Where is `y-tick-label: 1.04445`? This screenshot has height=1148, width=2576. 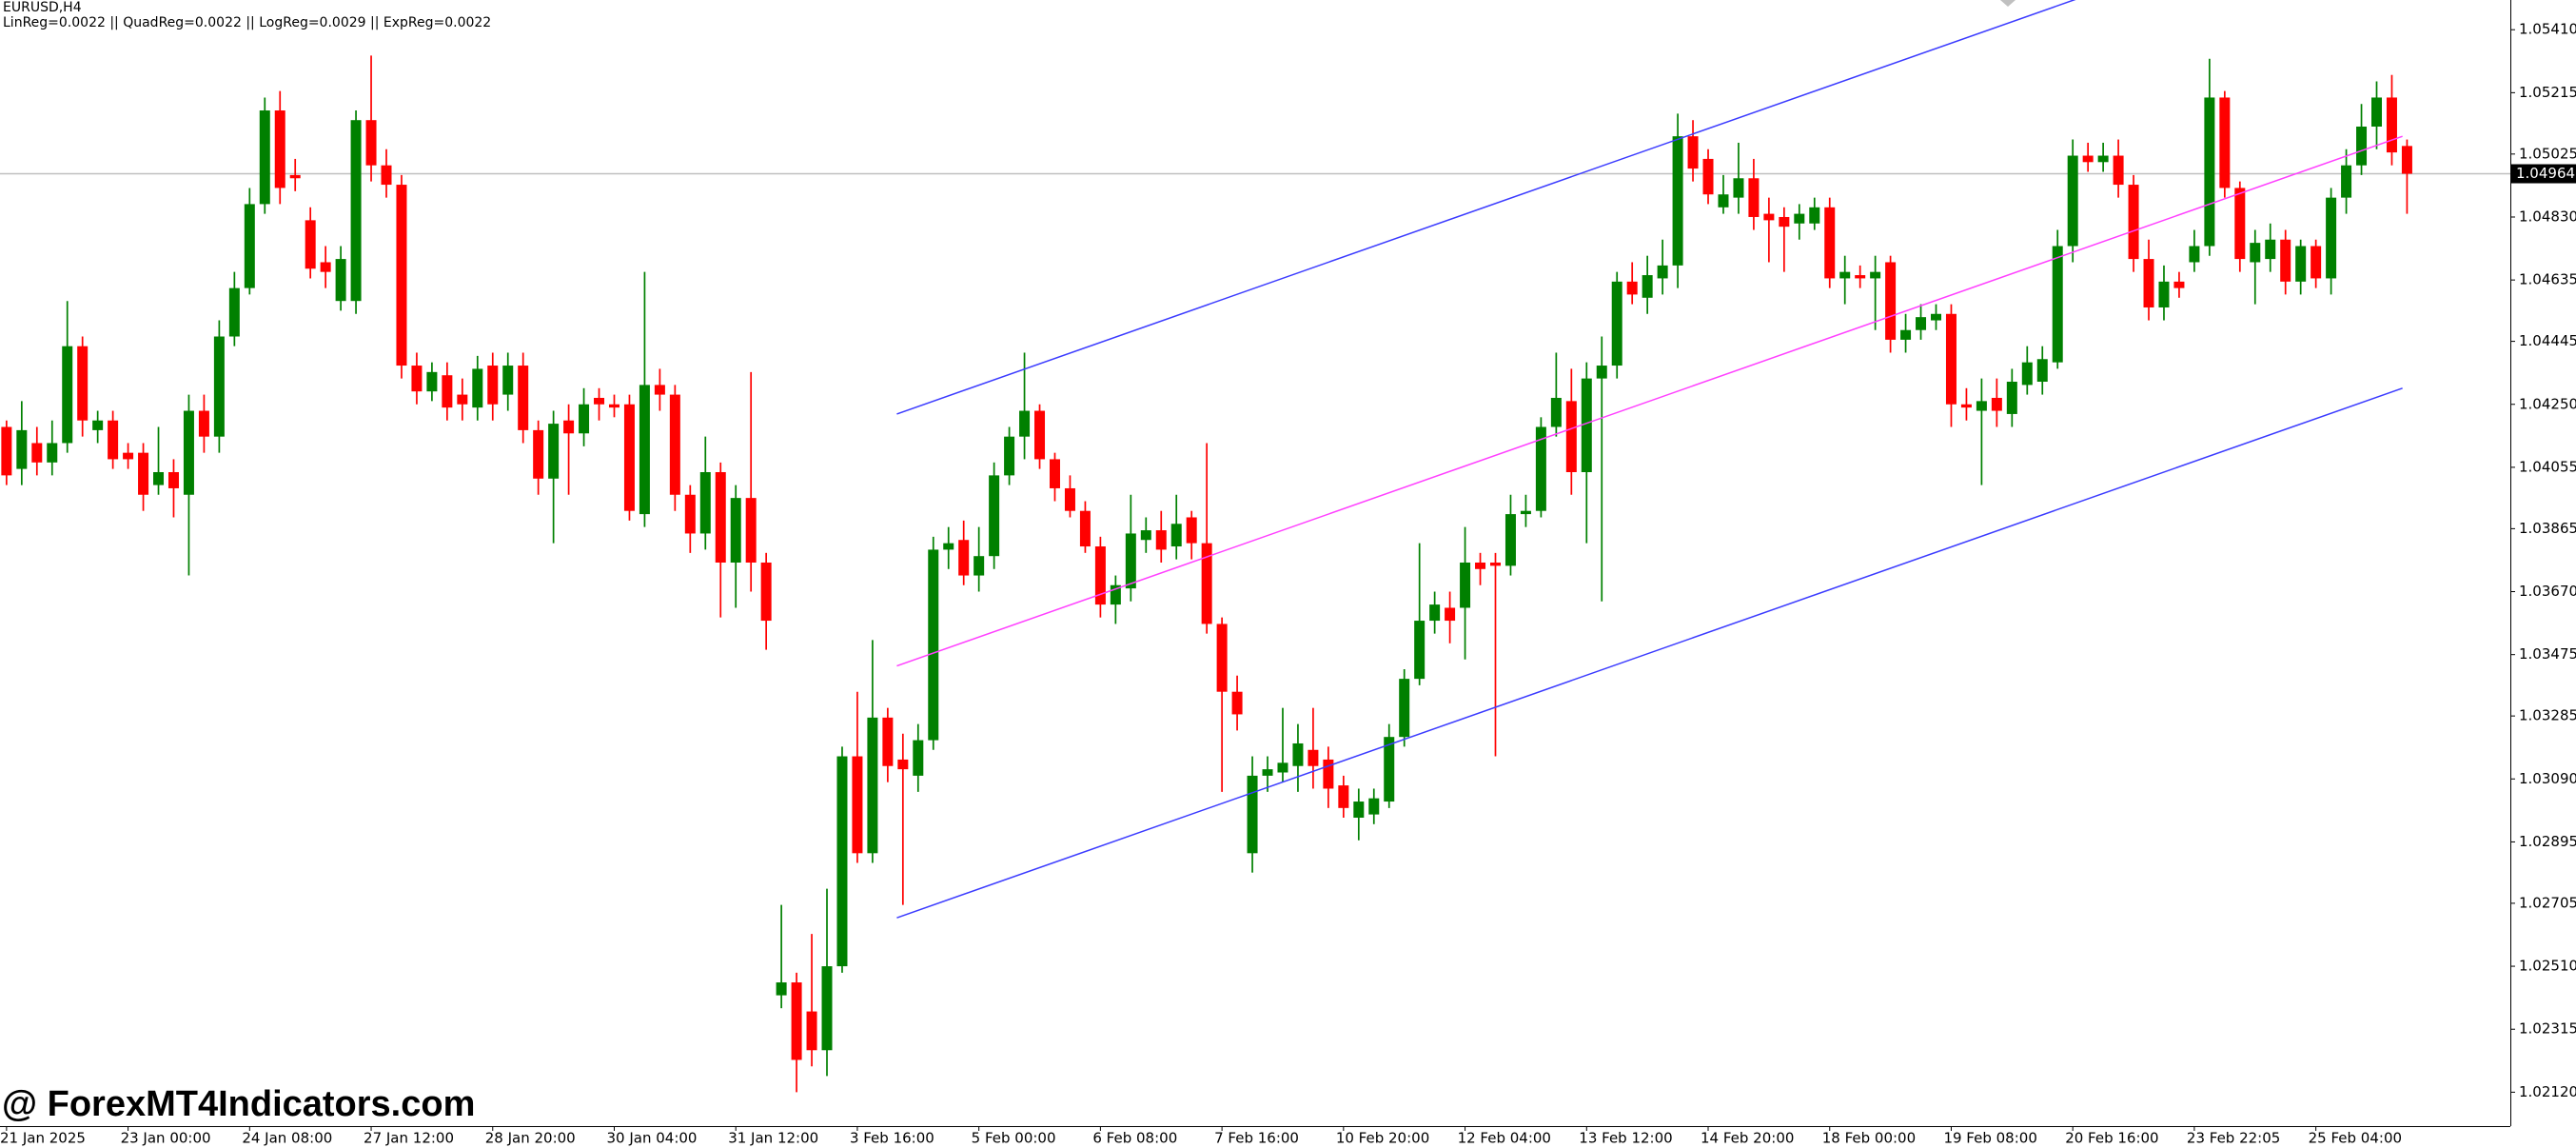
y-tick-label: 1.04445 is located at coordinates (2547, 340).